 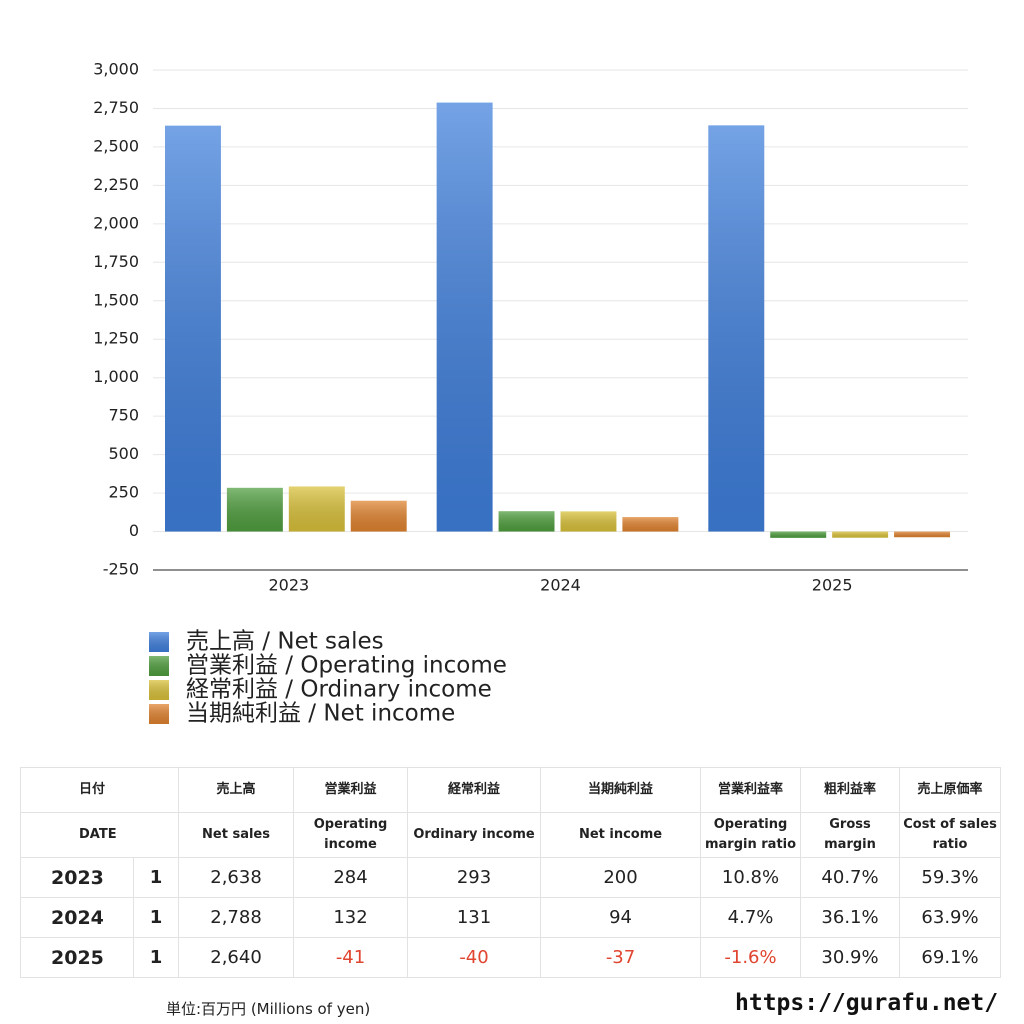 I want to click on header-row: 日付 売上高 営業利益 経常利益 当期純利益 営業利益率 粗利益率 売上原価率, so click(x=510, y=790).